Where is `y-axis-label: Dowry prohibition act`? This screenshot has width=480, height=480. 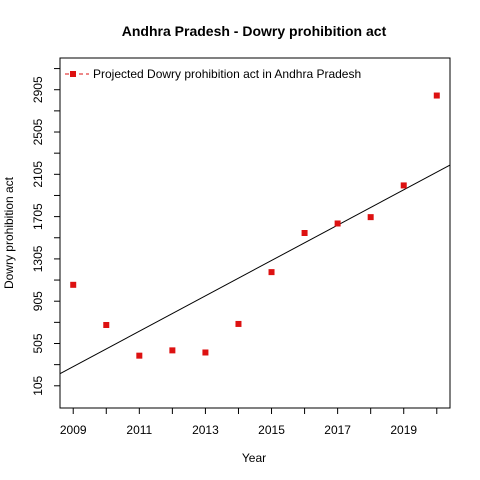
y-axis-label: Dowry prohibition act is located at coordinates (9, 232).